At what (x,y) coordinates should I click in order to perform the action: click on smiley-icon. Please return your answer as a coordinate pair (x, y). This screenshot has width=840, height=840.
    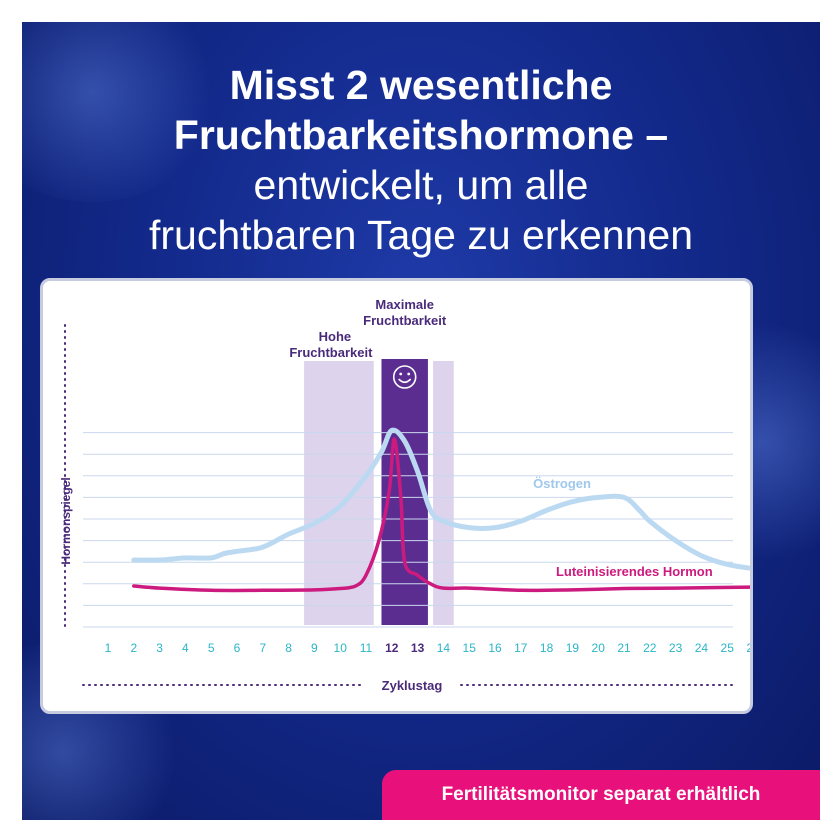
    Looking at the image, I should click on (404, 377).